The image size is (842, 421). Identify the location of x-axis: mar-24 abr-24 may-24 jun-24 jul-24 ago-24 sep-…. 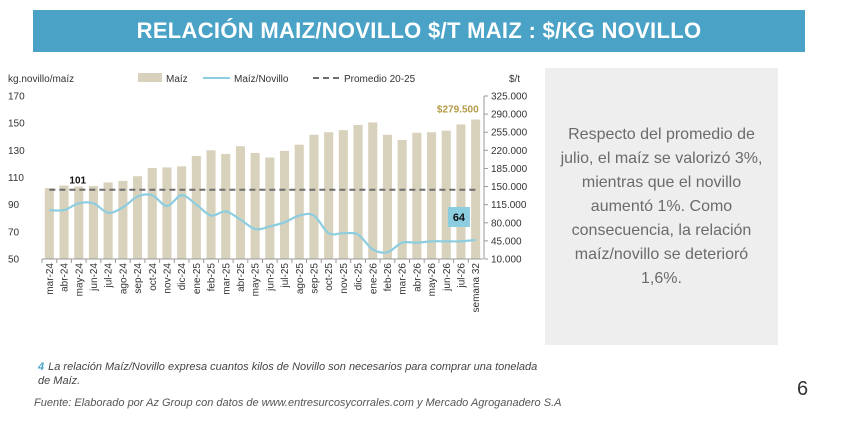
(262, 285).